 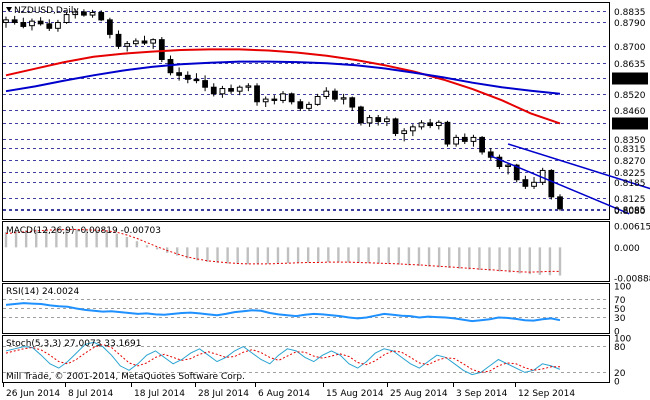 I want to click on price-highlight-box, so click(x=630, y=78).